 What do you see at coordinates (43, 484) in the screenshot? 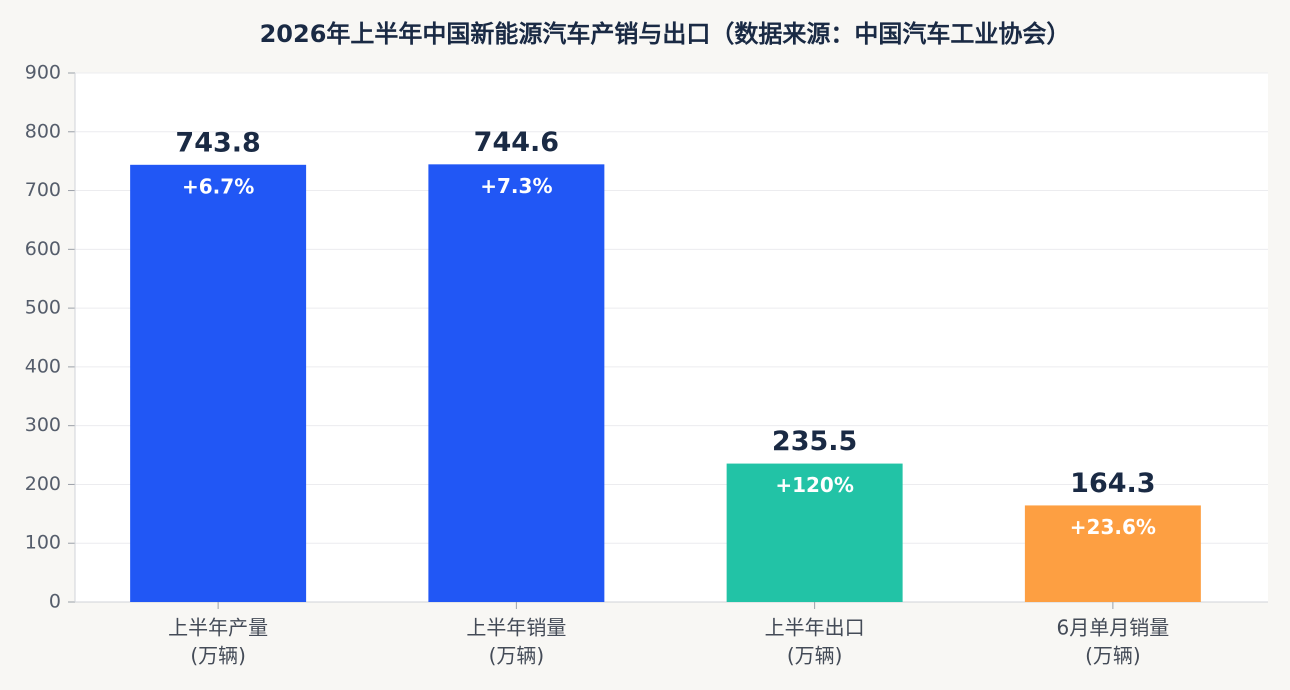
I see `y-tick-label: 200` at bounding box center [43, 484].